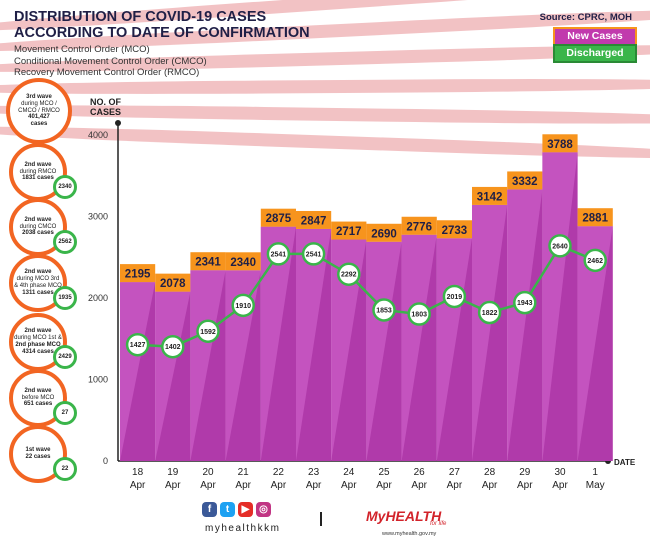 Image resolution: width=650 pixels, height=543 pixels. Describe the element at coordinates (208, 332) in the screenshot. I see `discharged-data-label: 1592` at that location.